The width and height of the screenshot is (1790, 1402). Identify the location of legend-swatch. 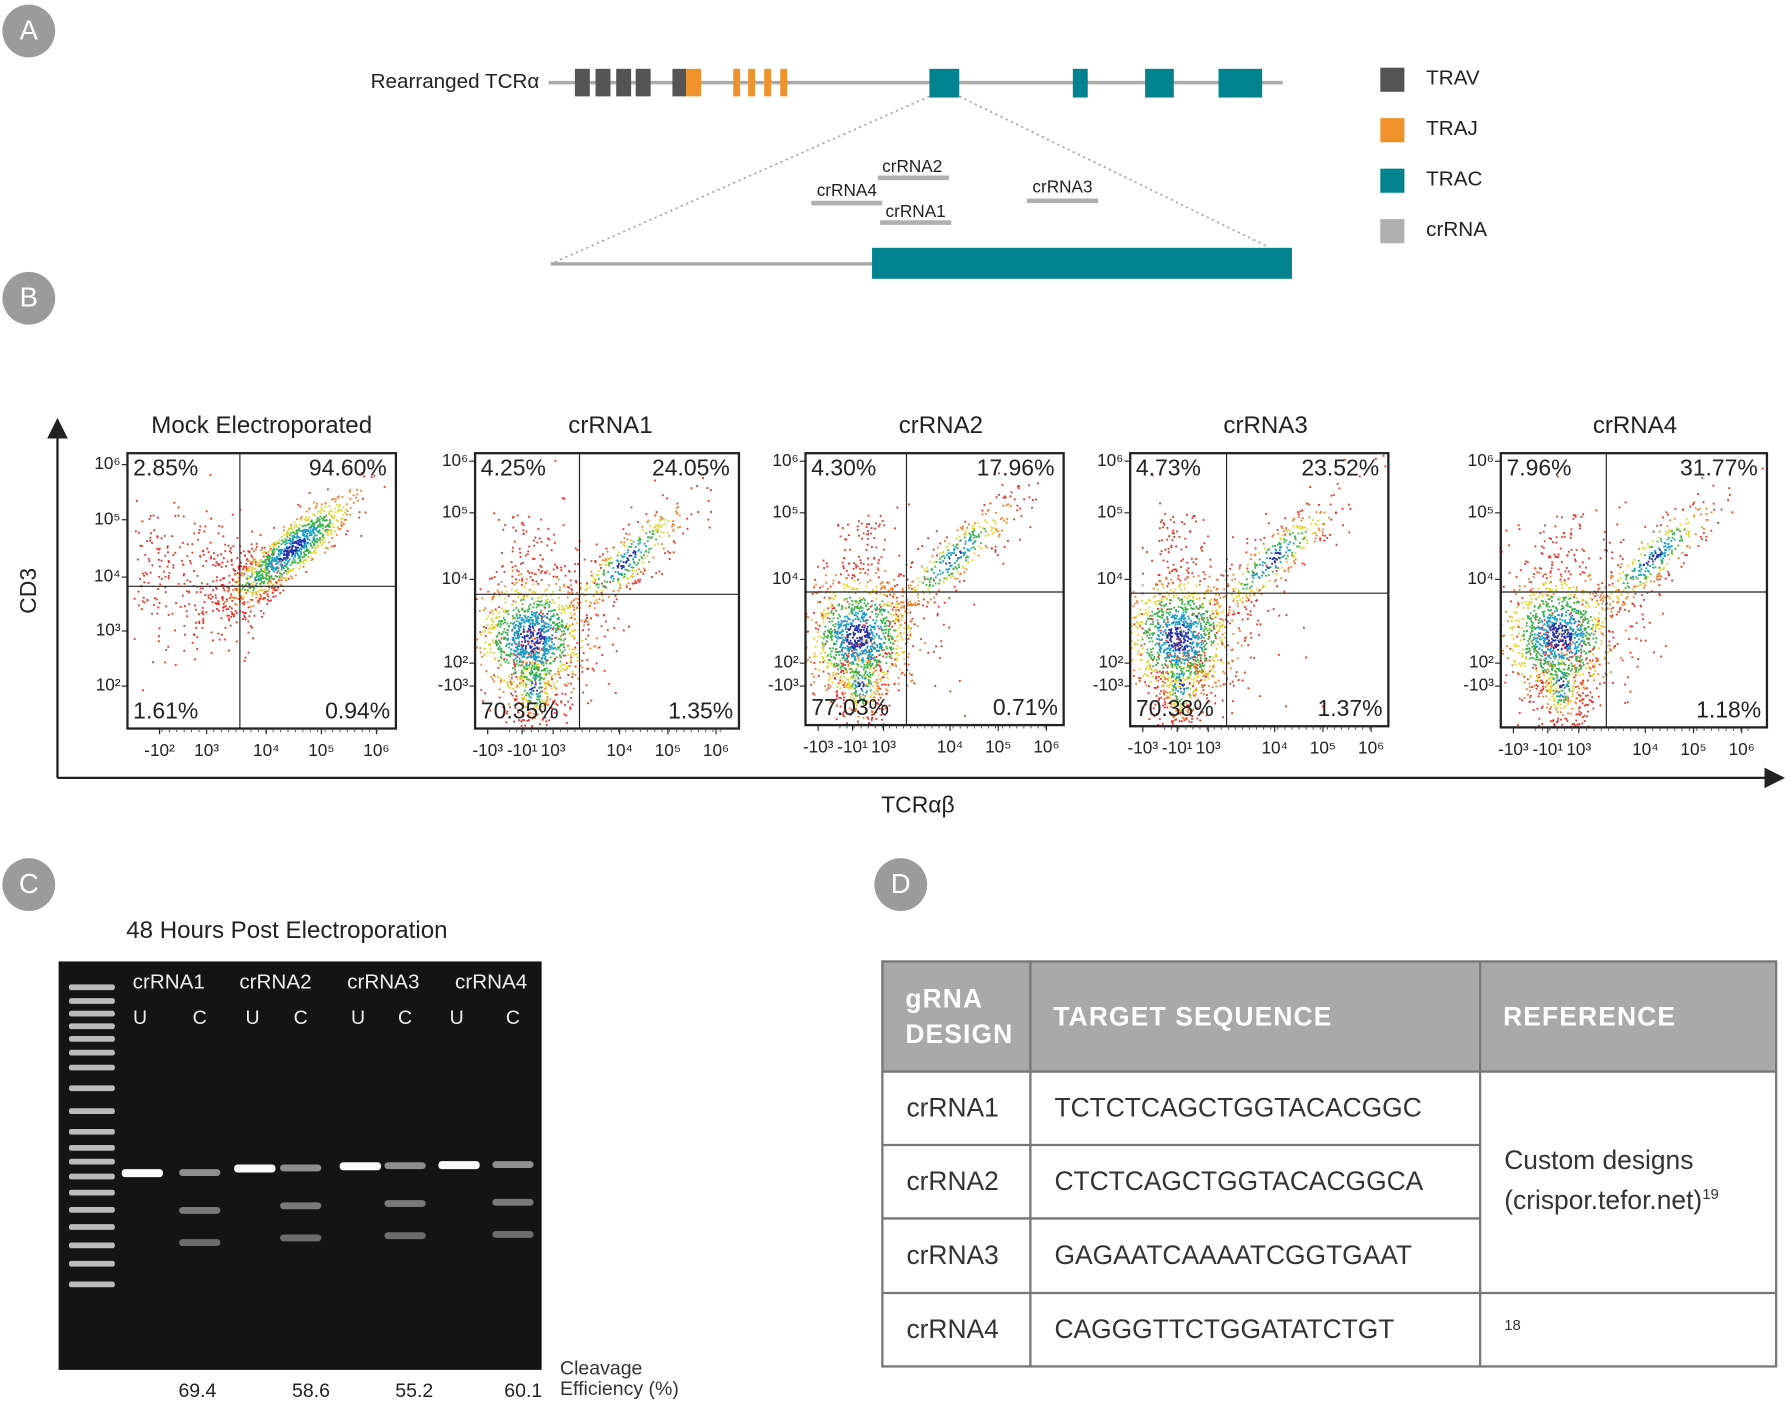
(1392, 231).